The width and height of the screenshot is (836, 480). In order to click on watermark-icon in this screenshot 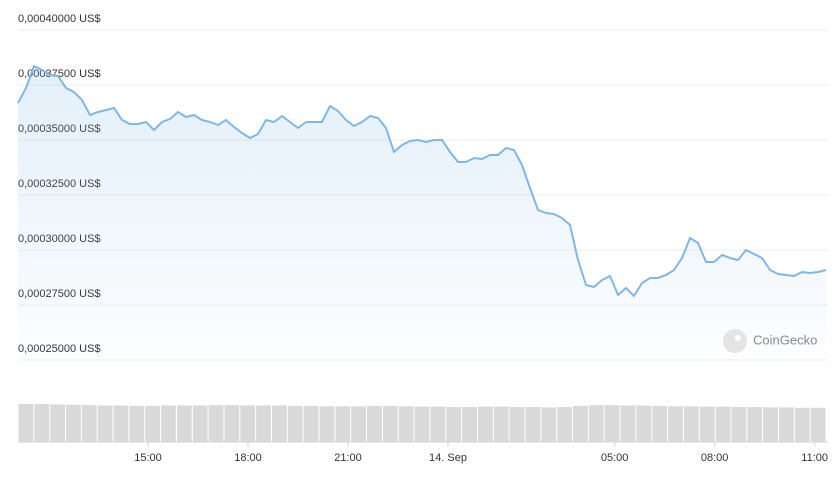, I will do `click(735, 341)`.